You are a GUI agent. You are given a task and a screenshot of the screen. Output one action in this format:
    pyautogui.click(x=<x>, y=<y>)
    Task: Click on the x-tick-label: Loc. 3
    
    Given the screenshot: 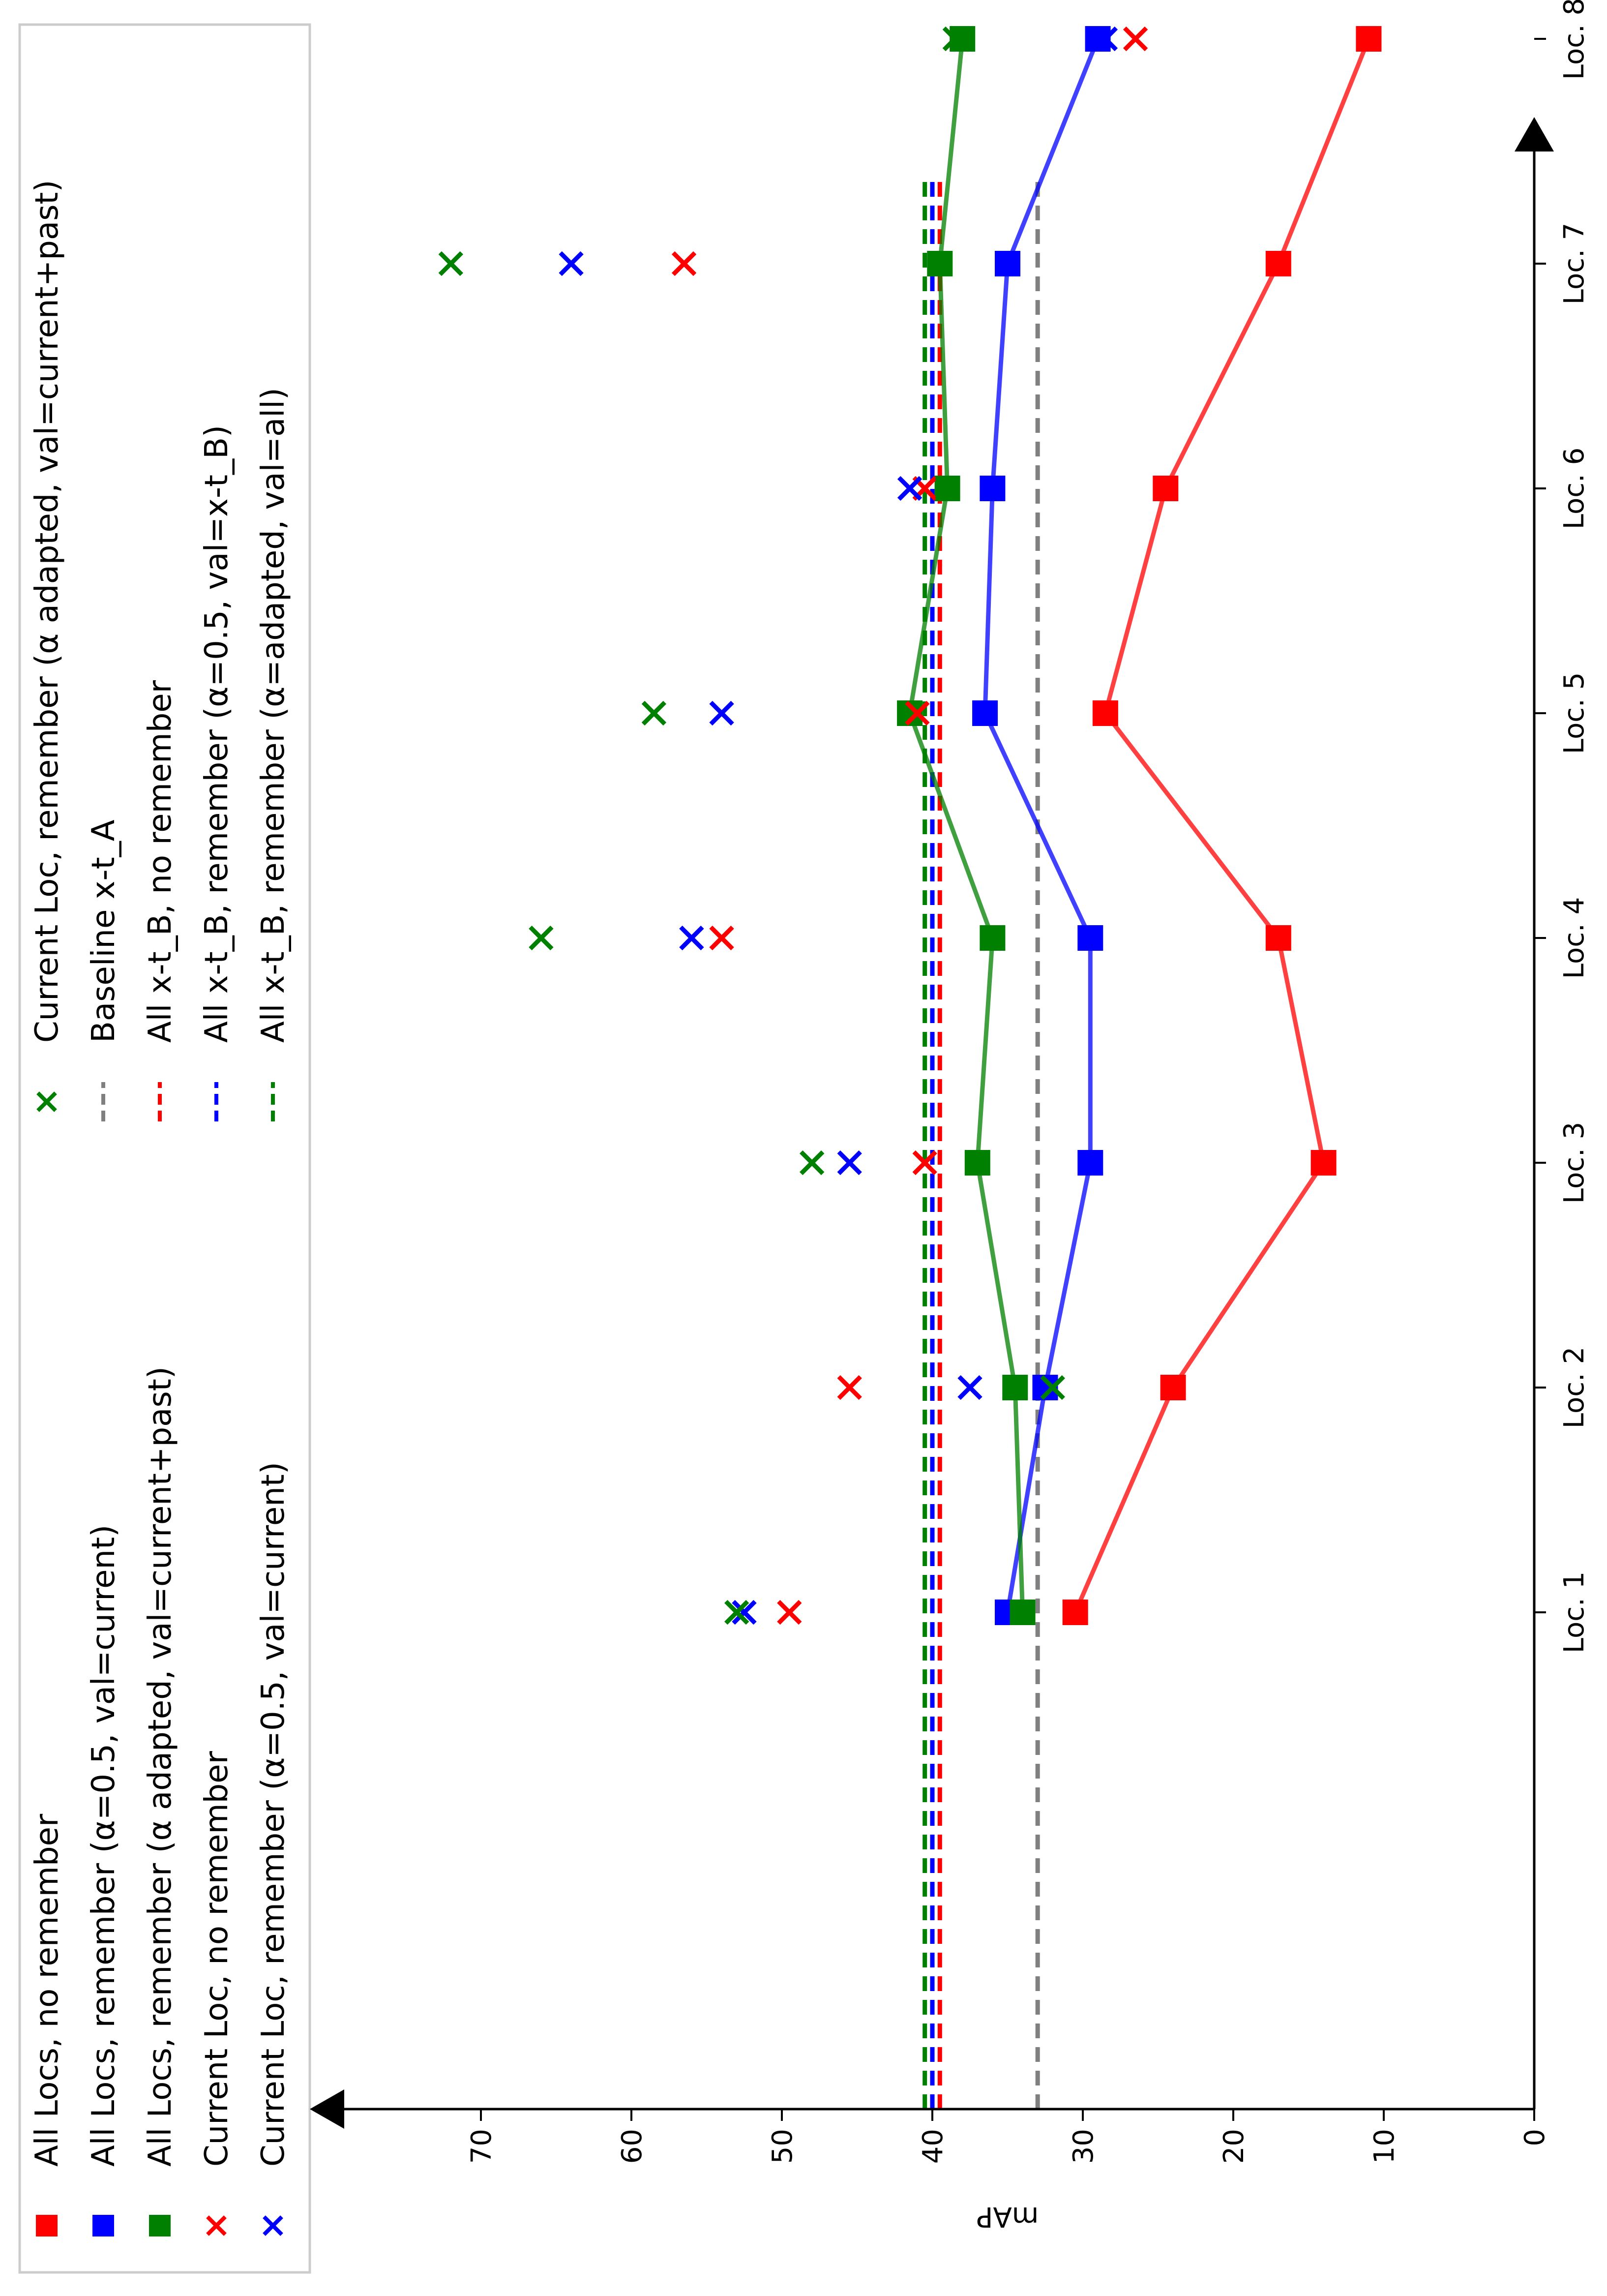 What is the action you would take?
    pyautogui.click(x=1574, y=1163)
    